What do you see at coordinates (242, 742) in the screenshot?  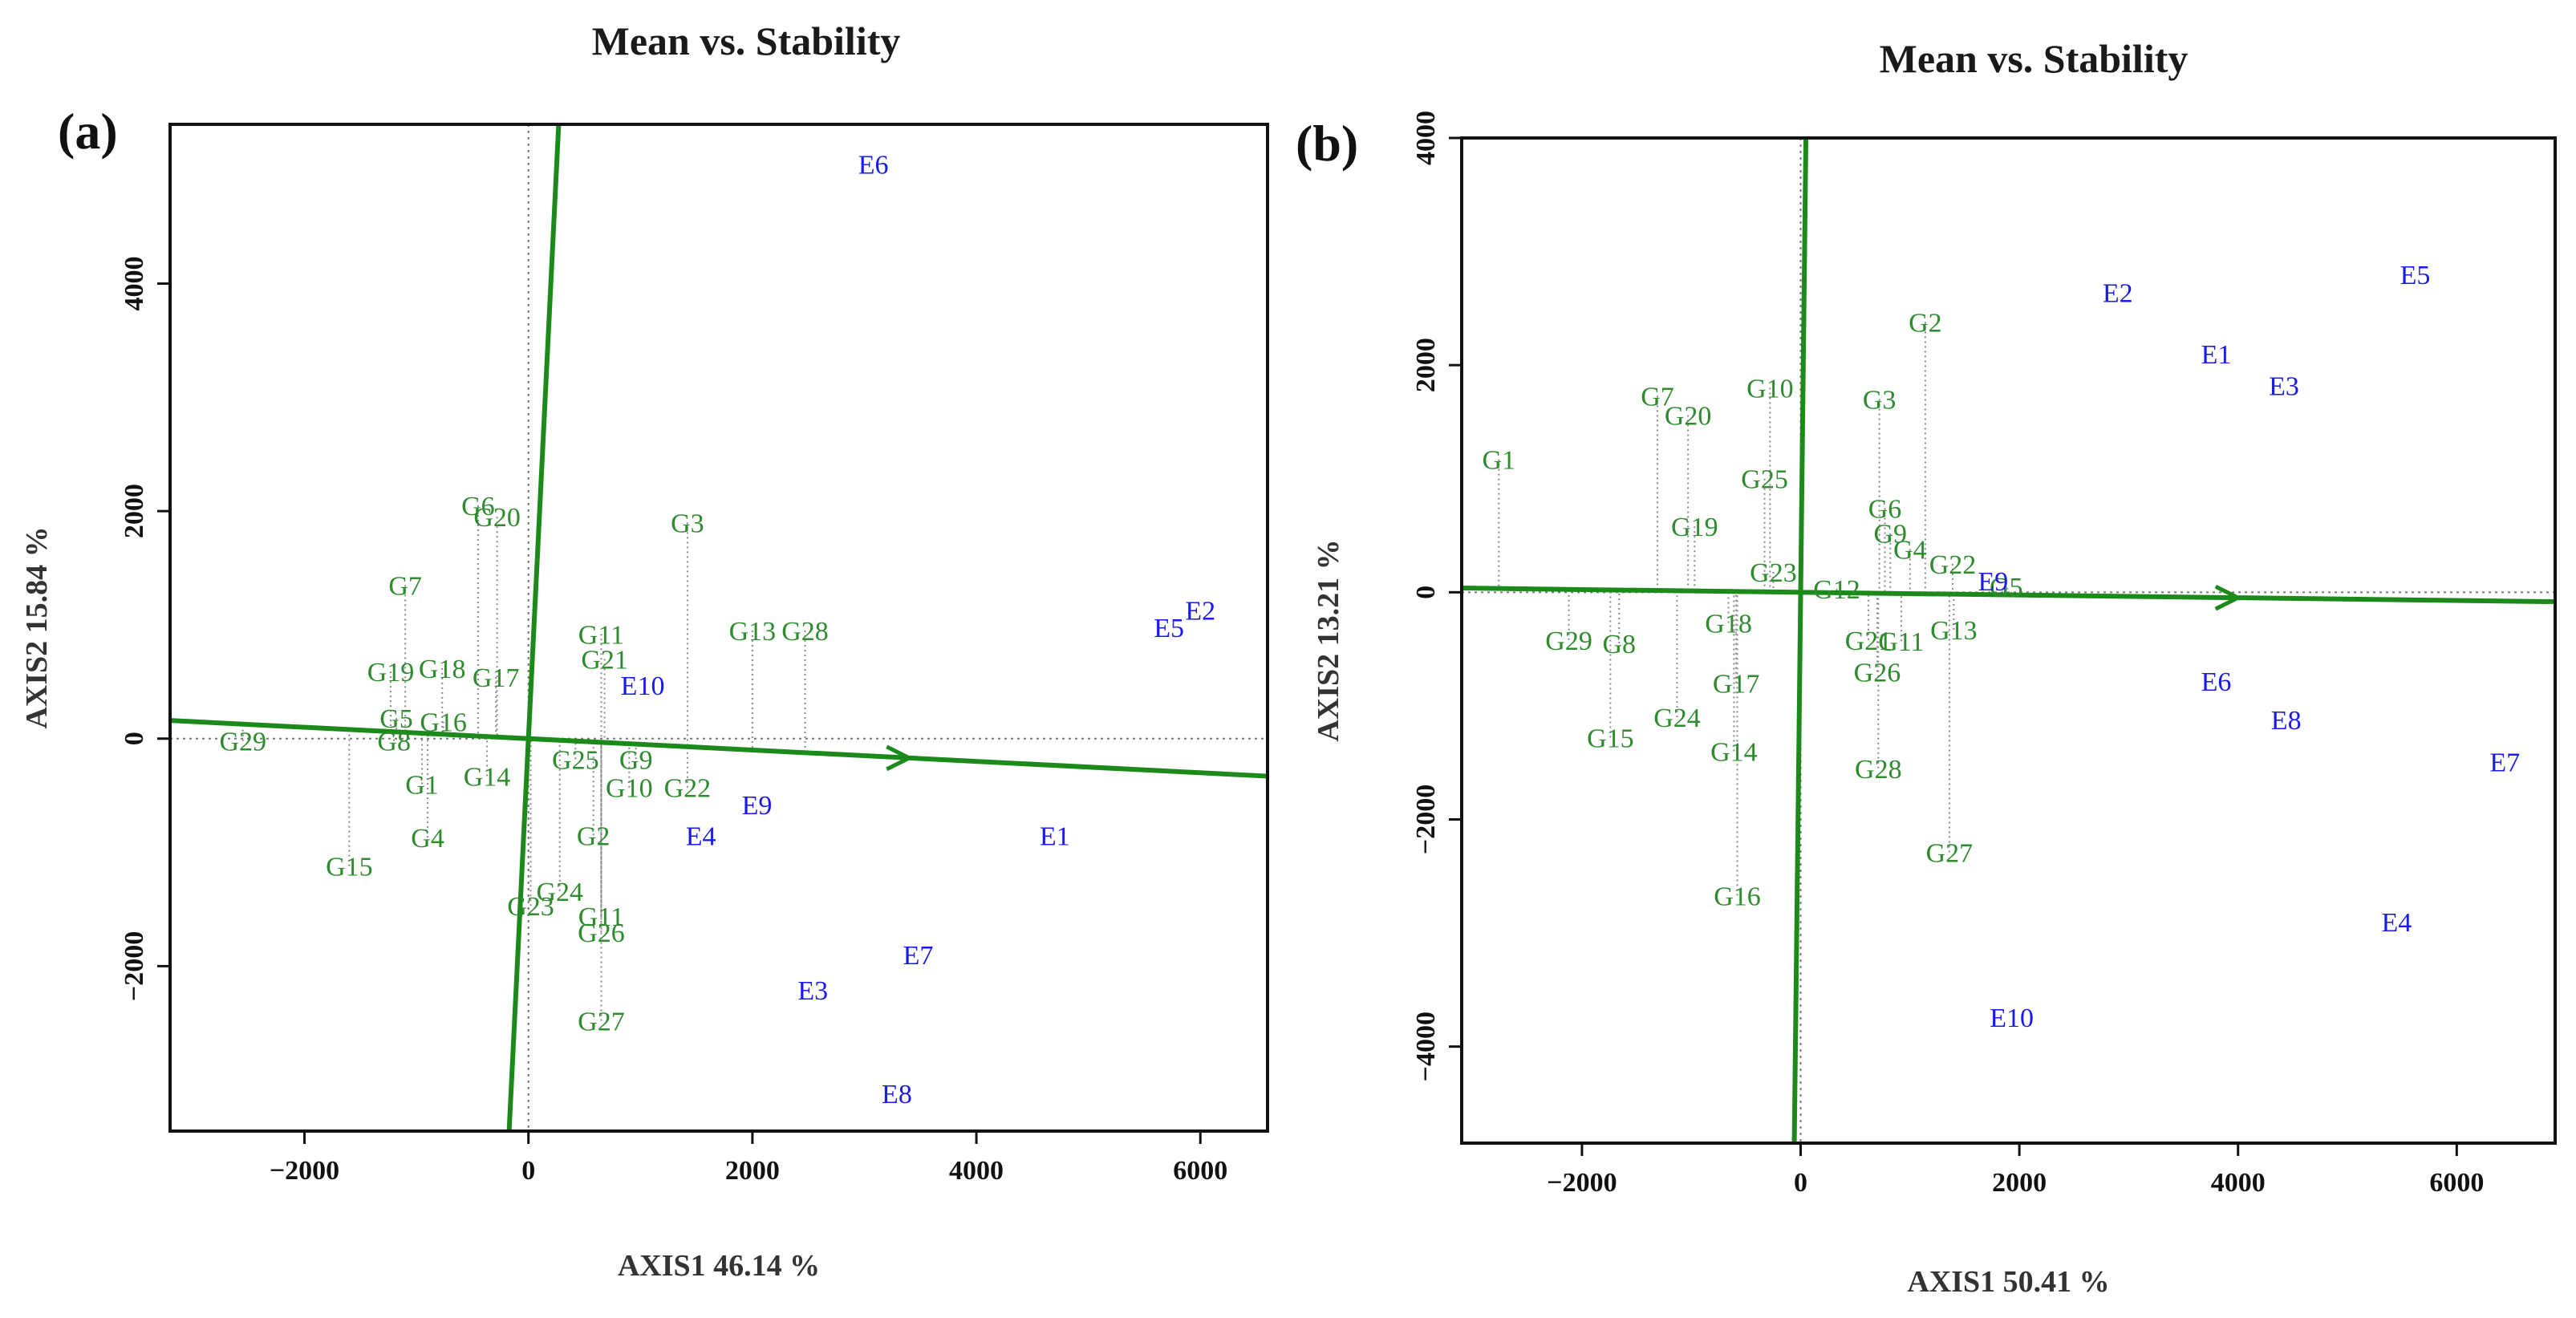 I see `genotype-point-label: G29` at bounding box center [242, 742].